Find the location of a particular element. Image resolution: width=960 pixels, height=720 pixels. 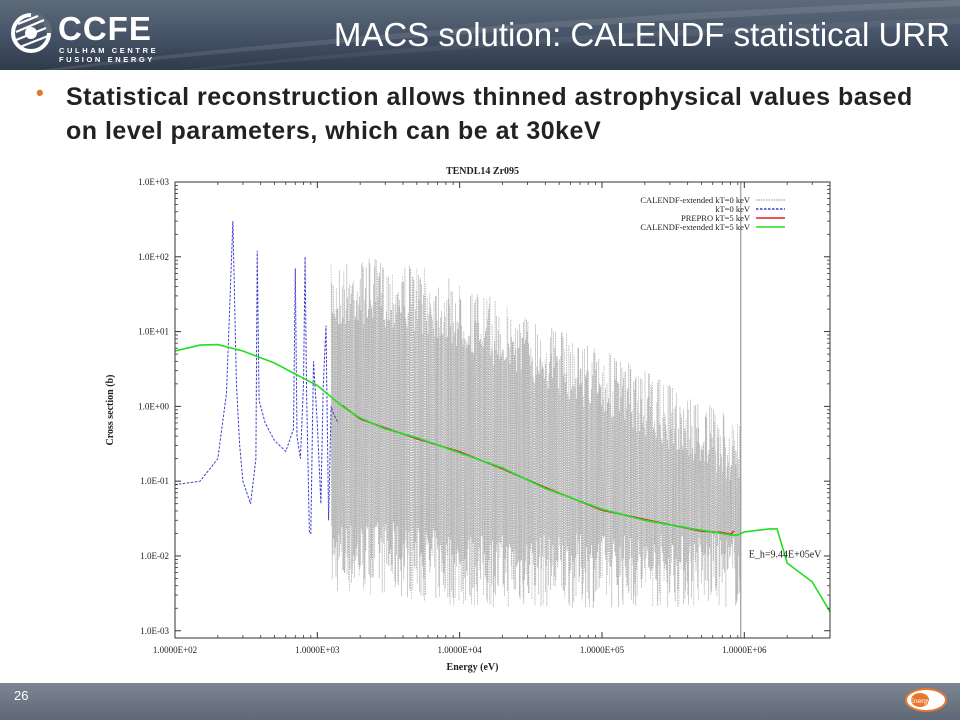

series-kt0-line is located at coordinates (257, 377).